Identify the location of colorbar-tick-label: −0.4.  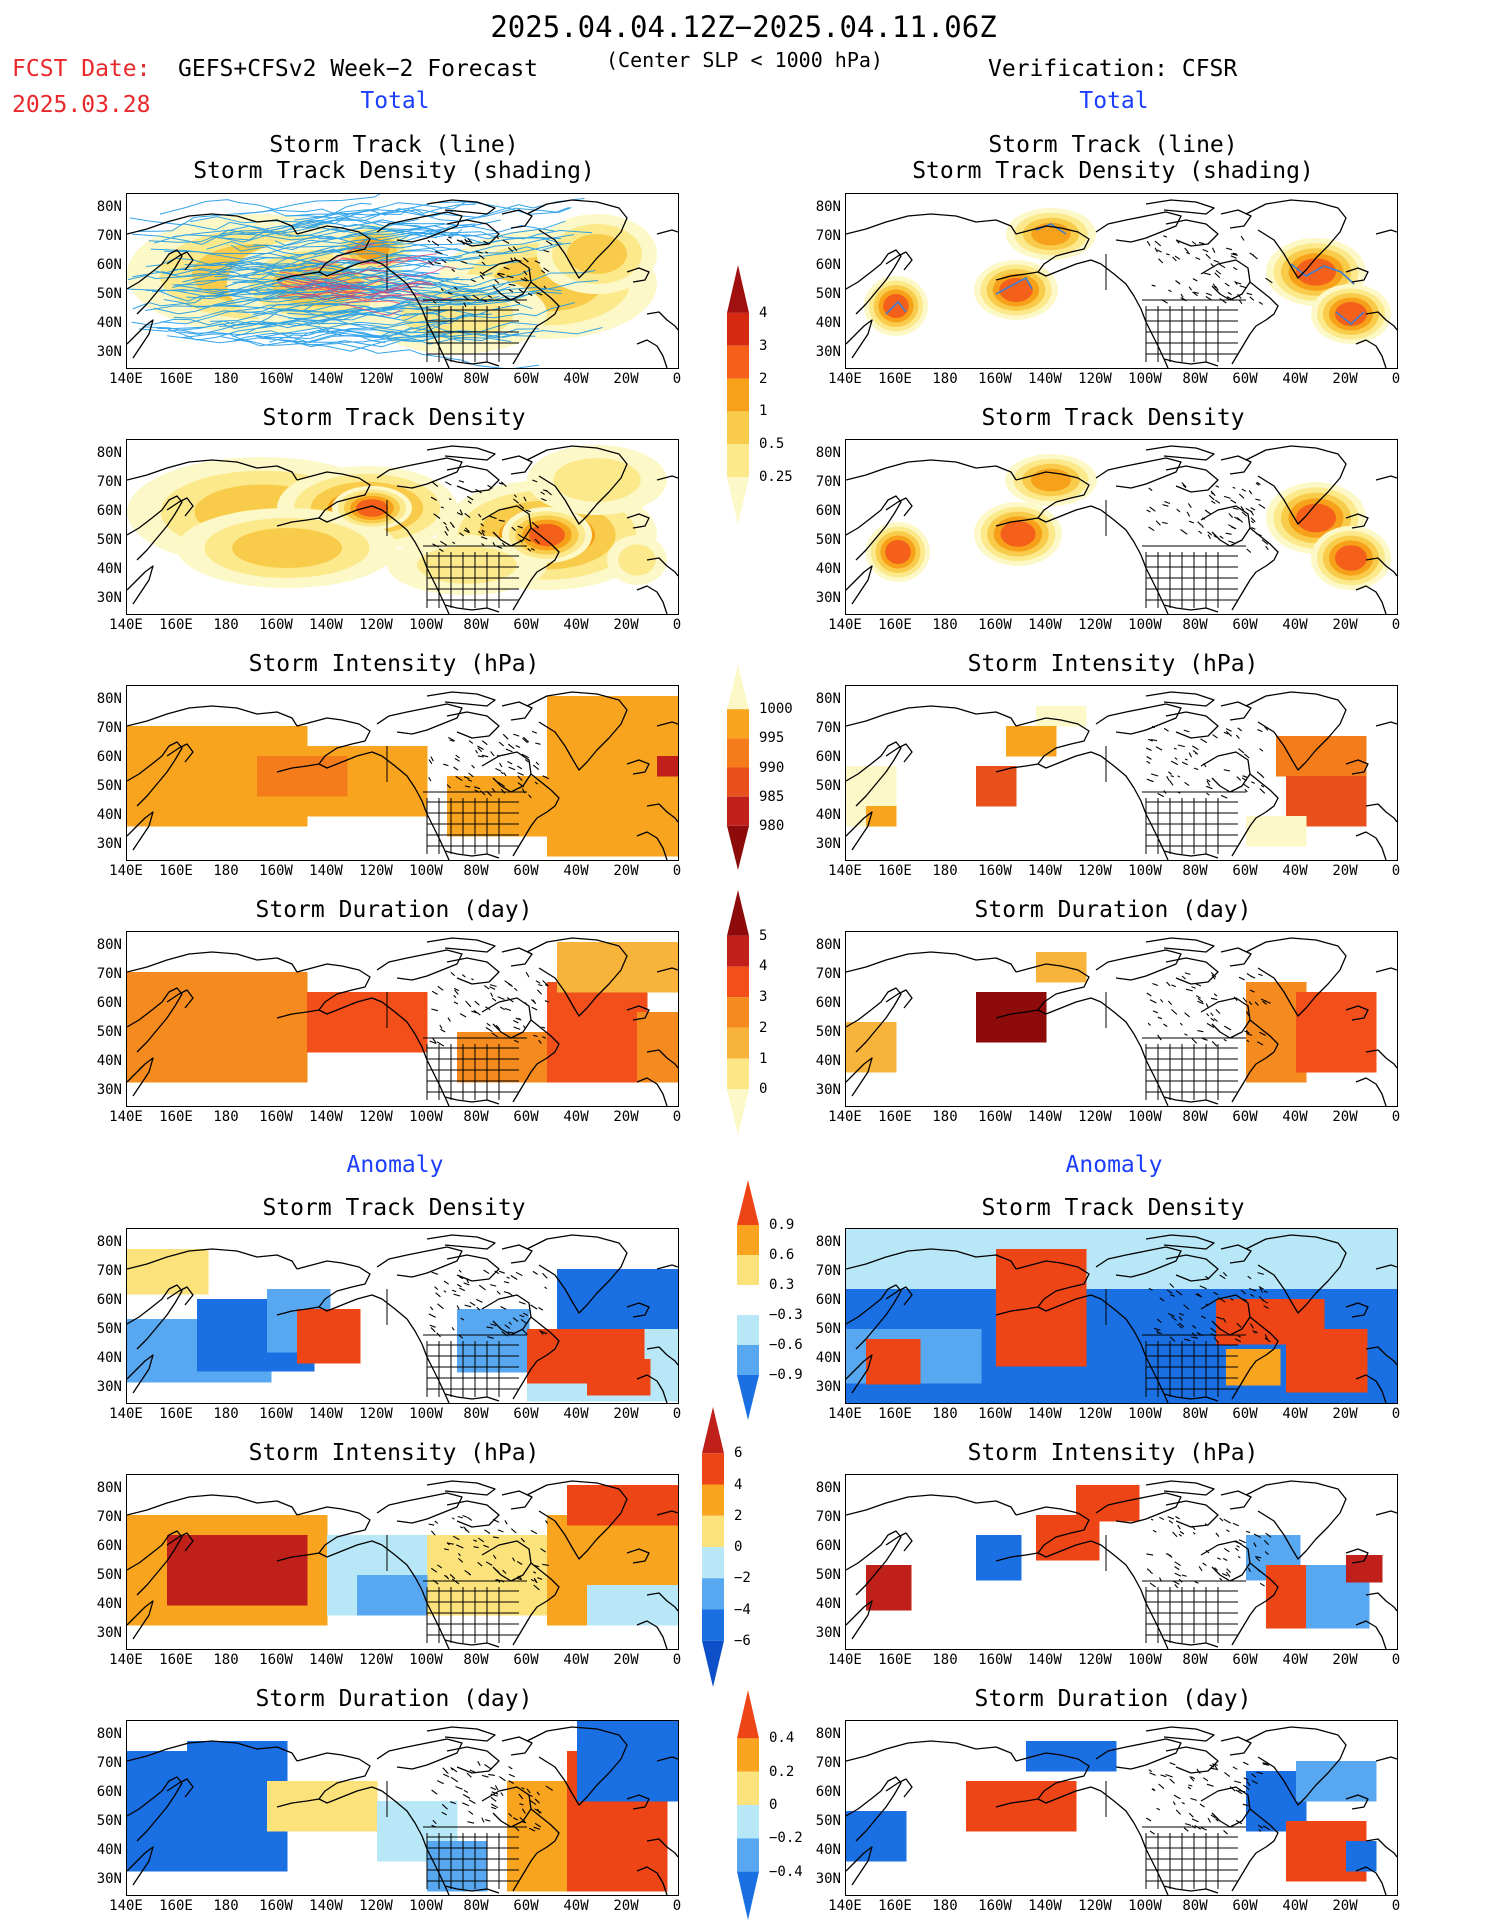
(786, 1871).